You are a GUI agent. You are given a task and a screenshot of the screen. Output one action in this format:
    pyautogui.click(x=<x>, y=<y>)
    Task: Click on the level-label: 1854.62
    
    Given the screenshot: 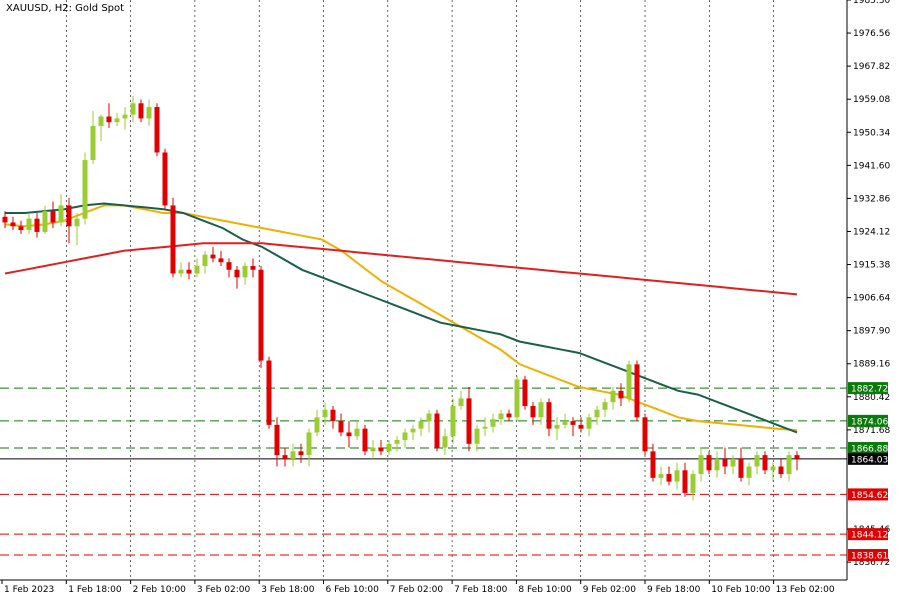 What is the action you would take?
    pyautogui.click(x=869, y=496)
    